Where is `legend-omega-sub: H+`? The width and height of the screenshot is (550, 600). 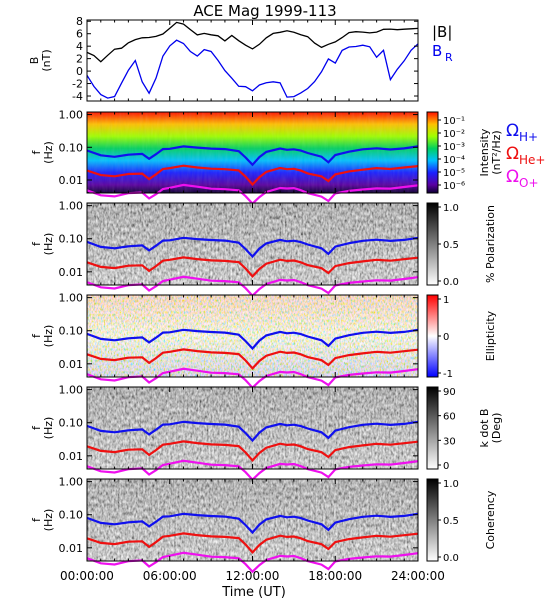 legend-omega-sub: H+ is located at coordinates (528, 137).